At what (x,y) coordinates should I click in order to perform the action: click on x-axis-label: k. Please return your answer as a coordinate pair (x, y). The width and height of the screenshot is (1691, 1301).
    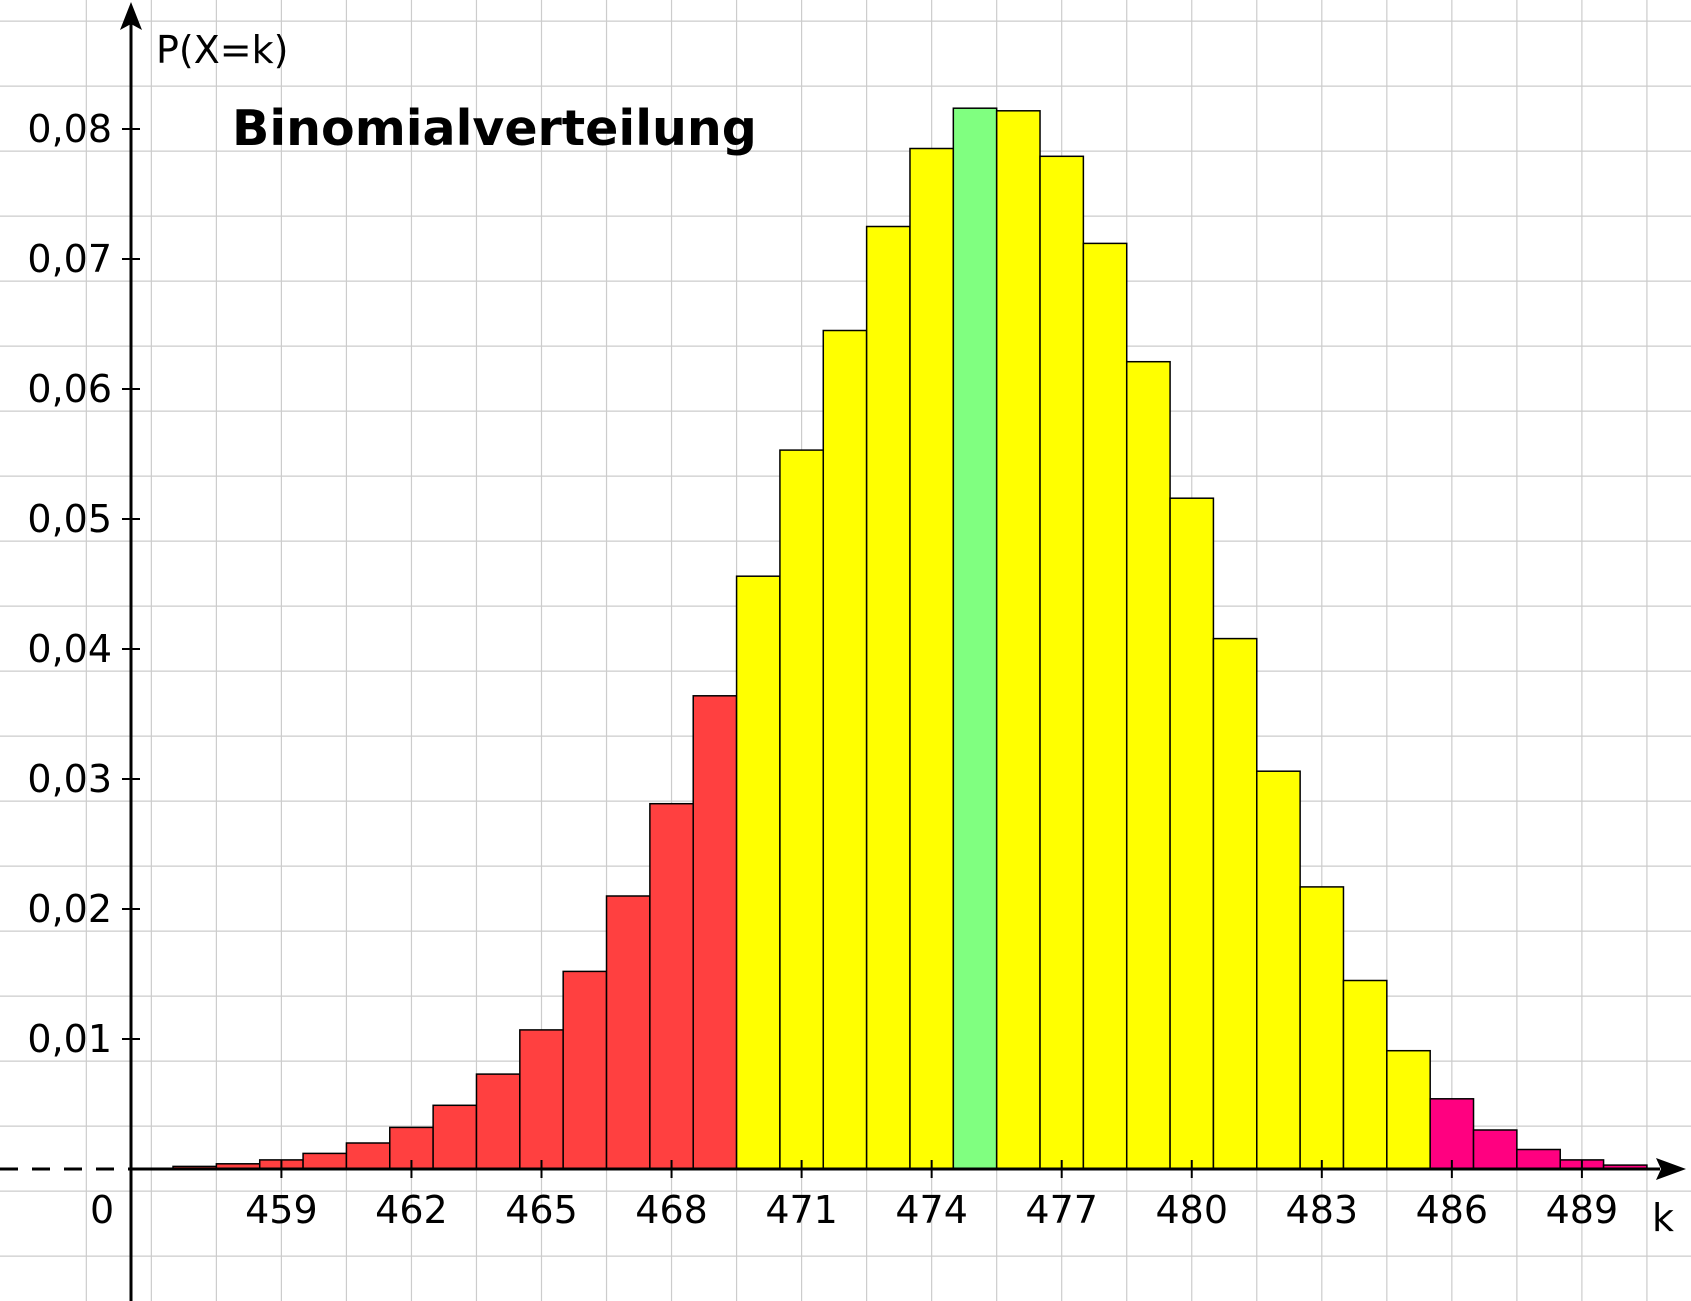
    Looking at the image, I should click on (1663, 1218).